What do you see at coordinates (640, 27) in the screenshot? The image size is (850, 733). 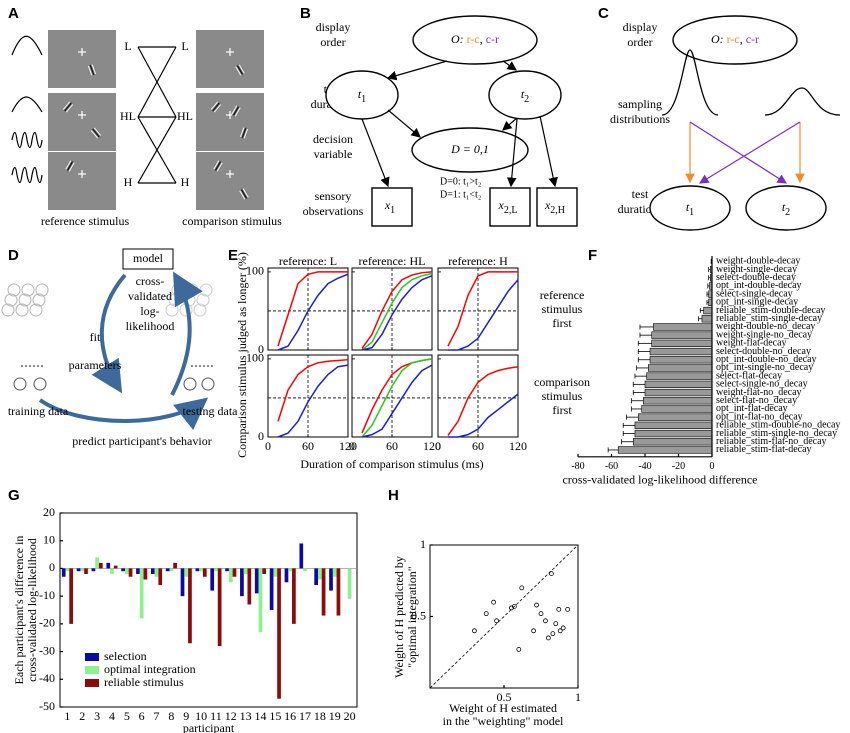 I see `label: display` at bounding box center [640, 27].